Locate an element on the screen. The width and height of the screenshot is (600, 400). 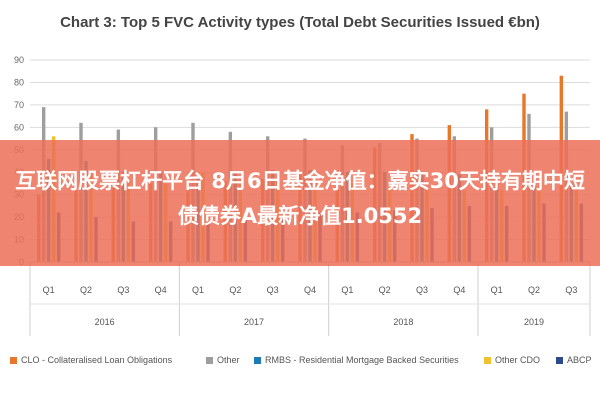
x-group-label: 2019 is located at coordinates (534, 322).